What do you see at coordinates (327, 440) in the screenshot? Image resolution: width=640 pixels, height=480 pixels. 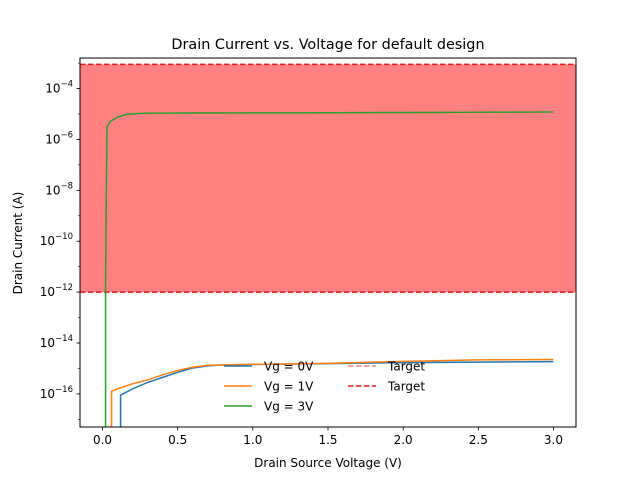 I see `x-tick-label: 1.5` at bounding box center [327, 440].